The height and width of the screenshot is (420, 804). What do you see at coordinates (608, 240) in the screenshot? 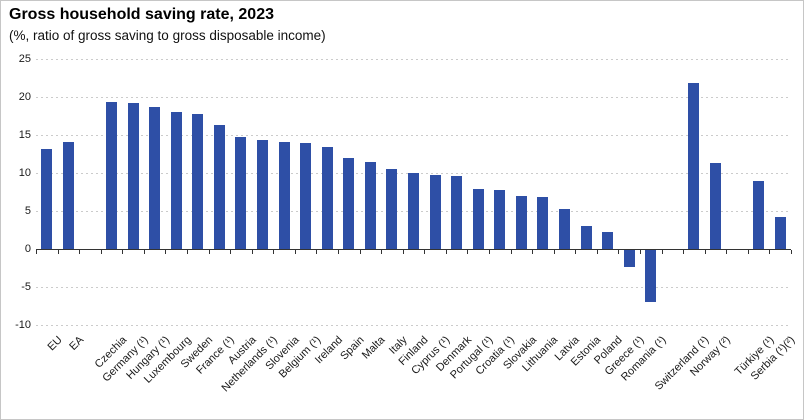
I see `bar-poland` at bounding box center [608, 240].